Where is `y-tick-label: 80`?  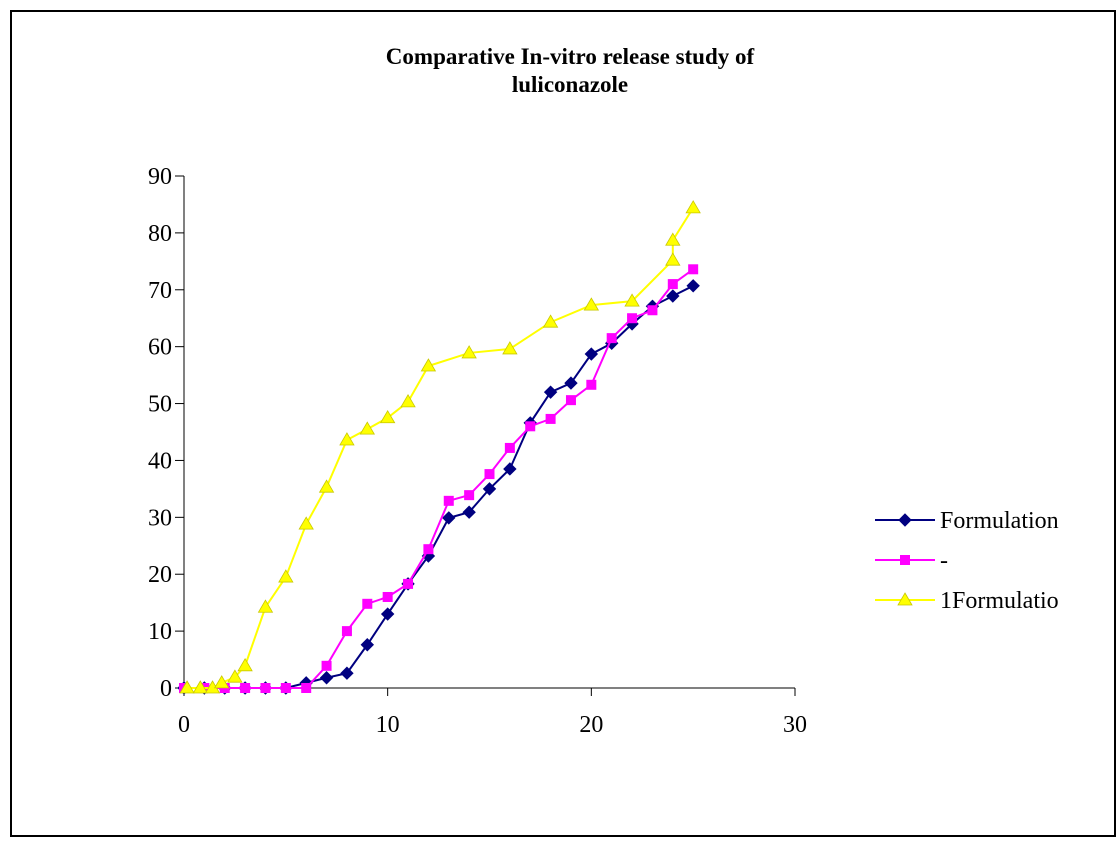
y-tick-label: 80 is located at coordinates (160, 234).